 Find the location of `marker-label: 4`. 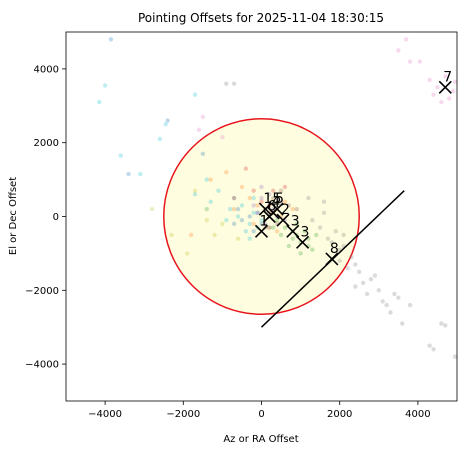

marker-label: 4 is located at coordinates (275, 203).